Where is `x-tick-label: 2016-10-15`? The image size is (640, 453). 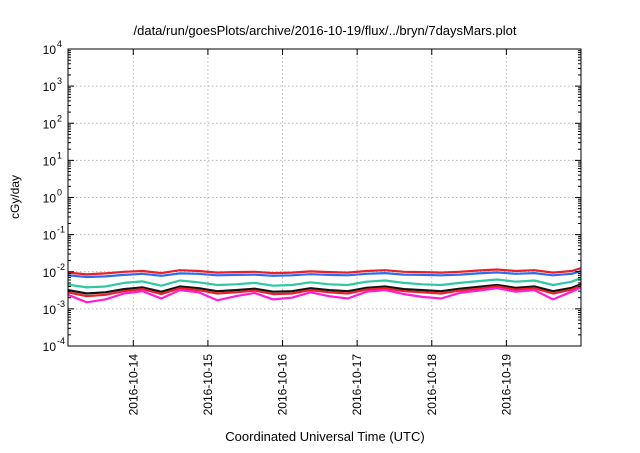
x-tick-label: 2016-10-15 is located at coordinates (208, 385).